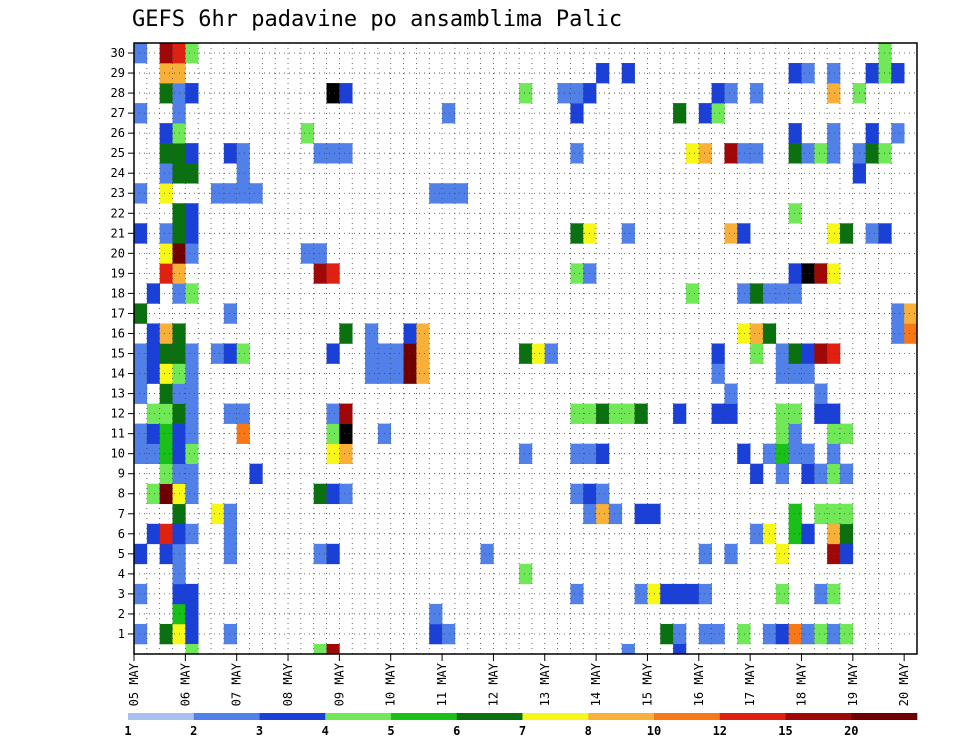  I want to click on y-tick-label: 22, so click(118, 213).